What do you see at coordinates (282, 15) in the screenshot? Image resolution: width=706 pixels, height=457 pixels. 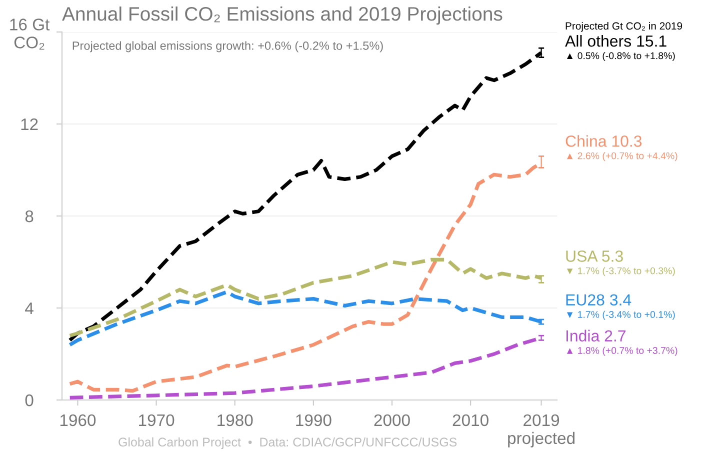 I see `chart-title: Annual Fossil CO₂ Emissions and 2019 Projections` at bounding box center [282, 15].